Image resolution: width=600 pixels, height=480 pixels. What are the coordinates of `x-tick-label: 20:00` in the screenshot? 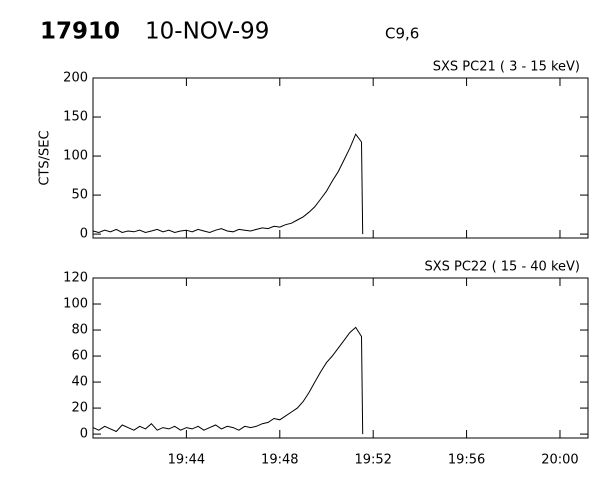 It's located at (559, 460).